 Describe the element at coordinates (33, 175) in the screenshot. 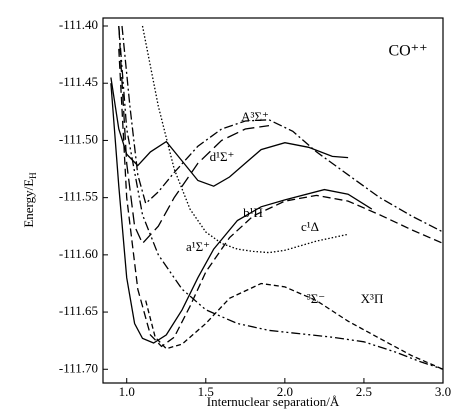

I see `y-axis-label-sub: H` at that location.